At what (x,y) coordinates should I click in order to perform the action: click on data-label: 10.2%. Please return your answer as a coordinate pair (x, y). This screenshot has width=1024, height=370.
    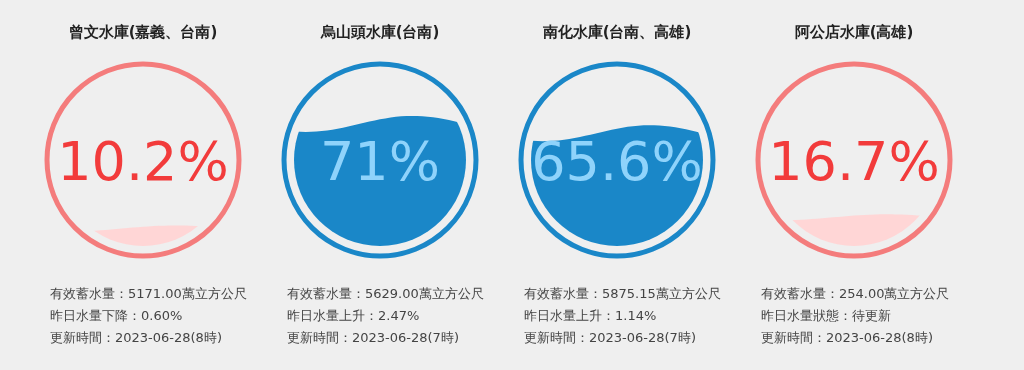
    Looking at the image, I should click on (143, 161).